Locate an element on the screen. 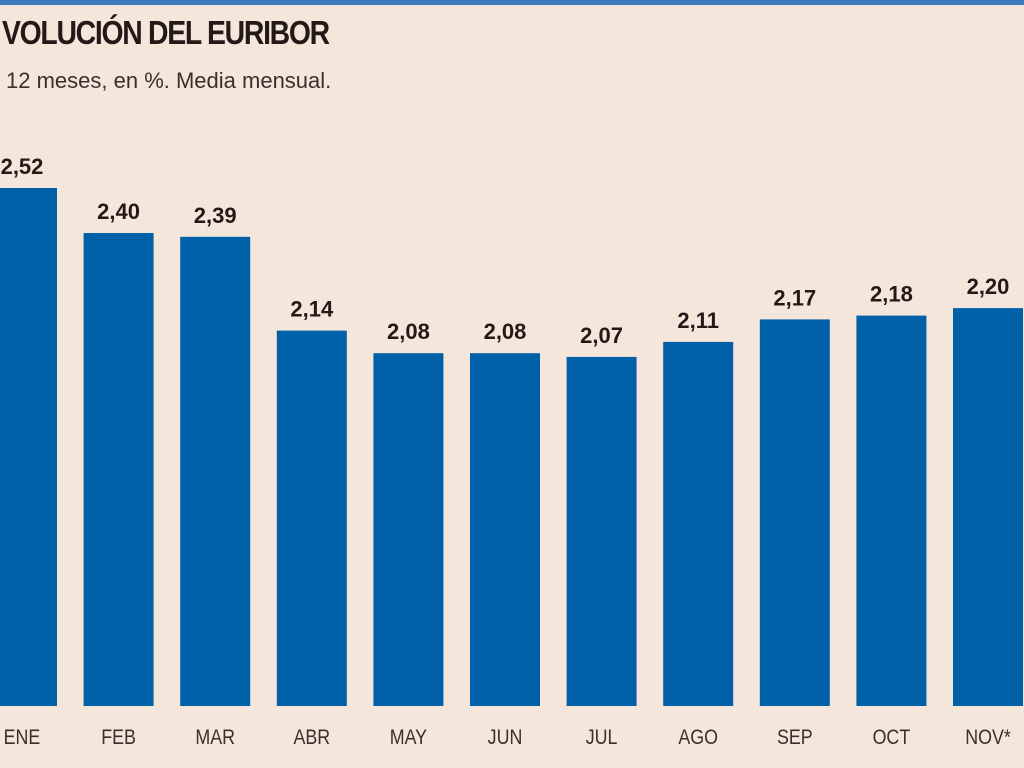 The height and width of the screenshot is (768, 1024). chart-title: VOLUCIÓN DEL EURIBOR is located at coordinates (166, 32).